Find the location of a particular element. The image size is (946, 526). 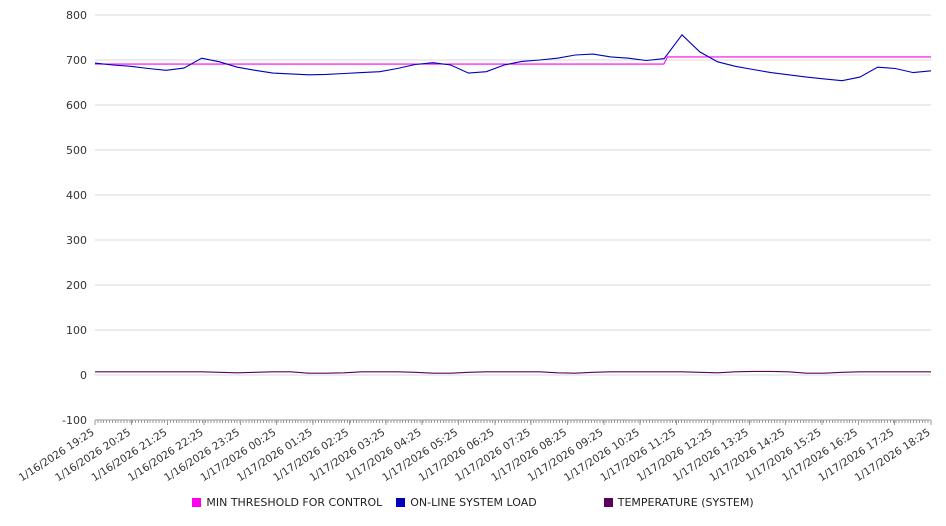

system-load-color-swatch-icon is located at coordinates (401, 502).